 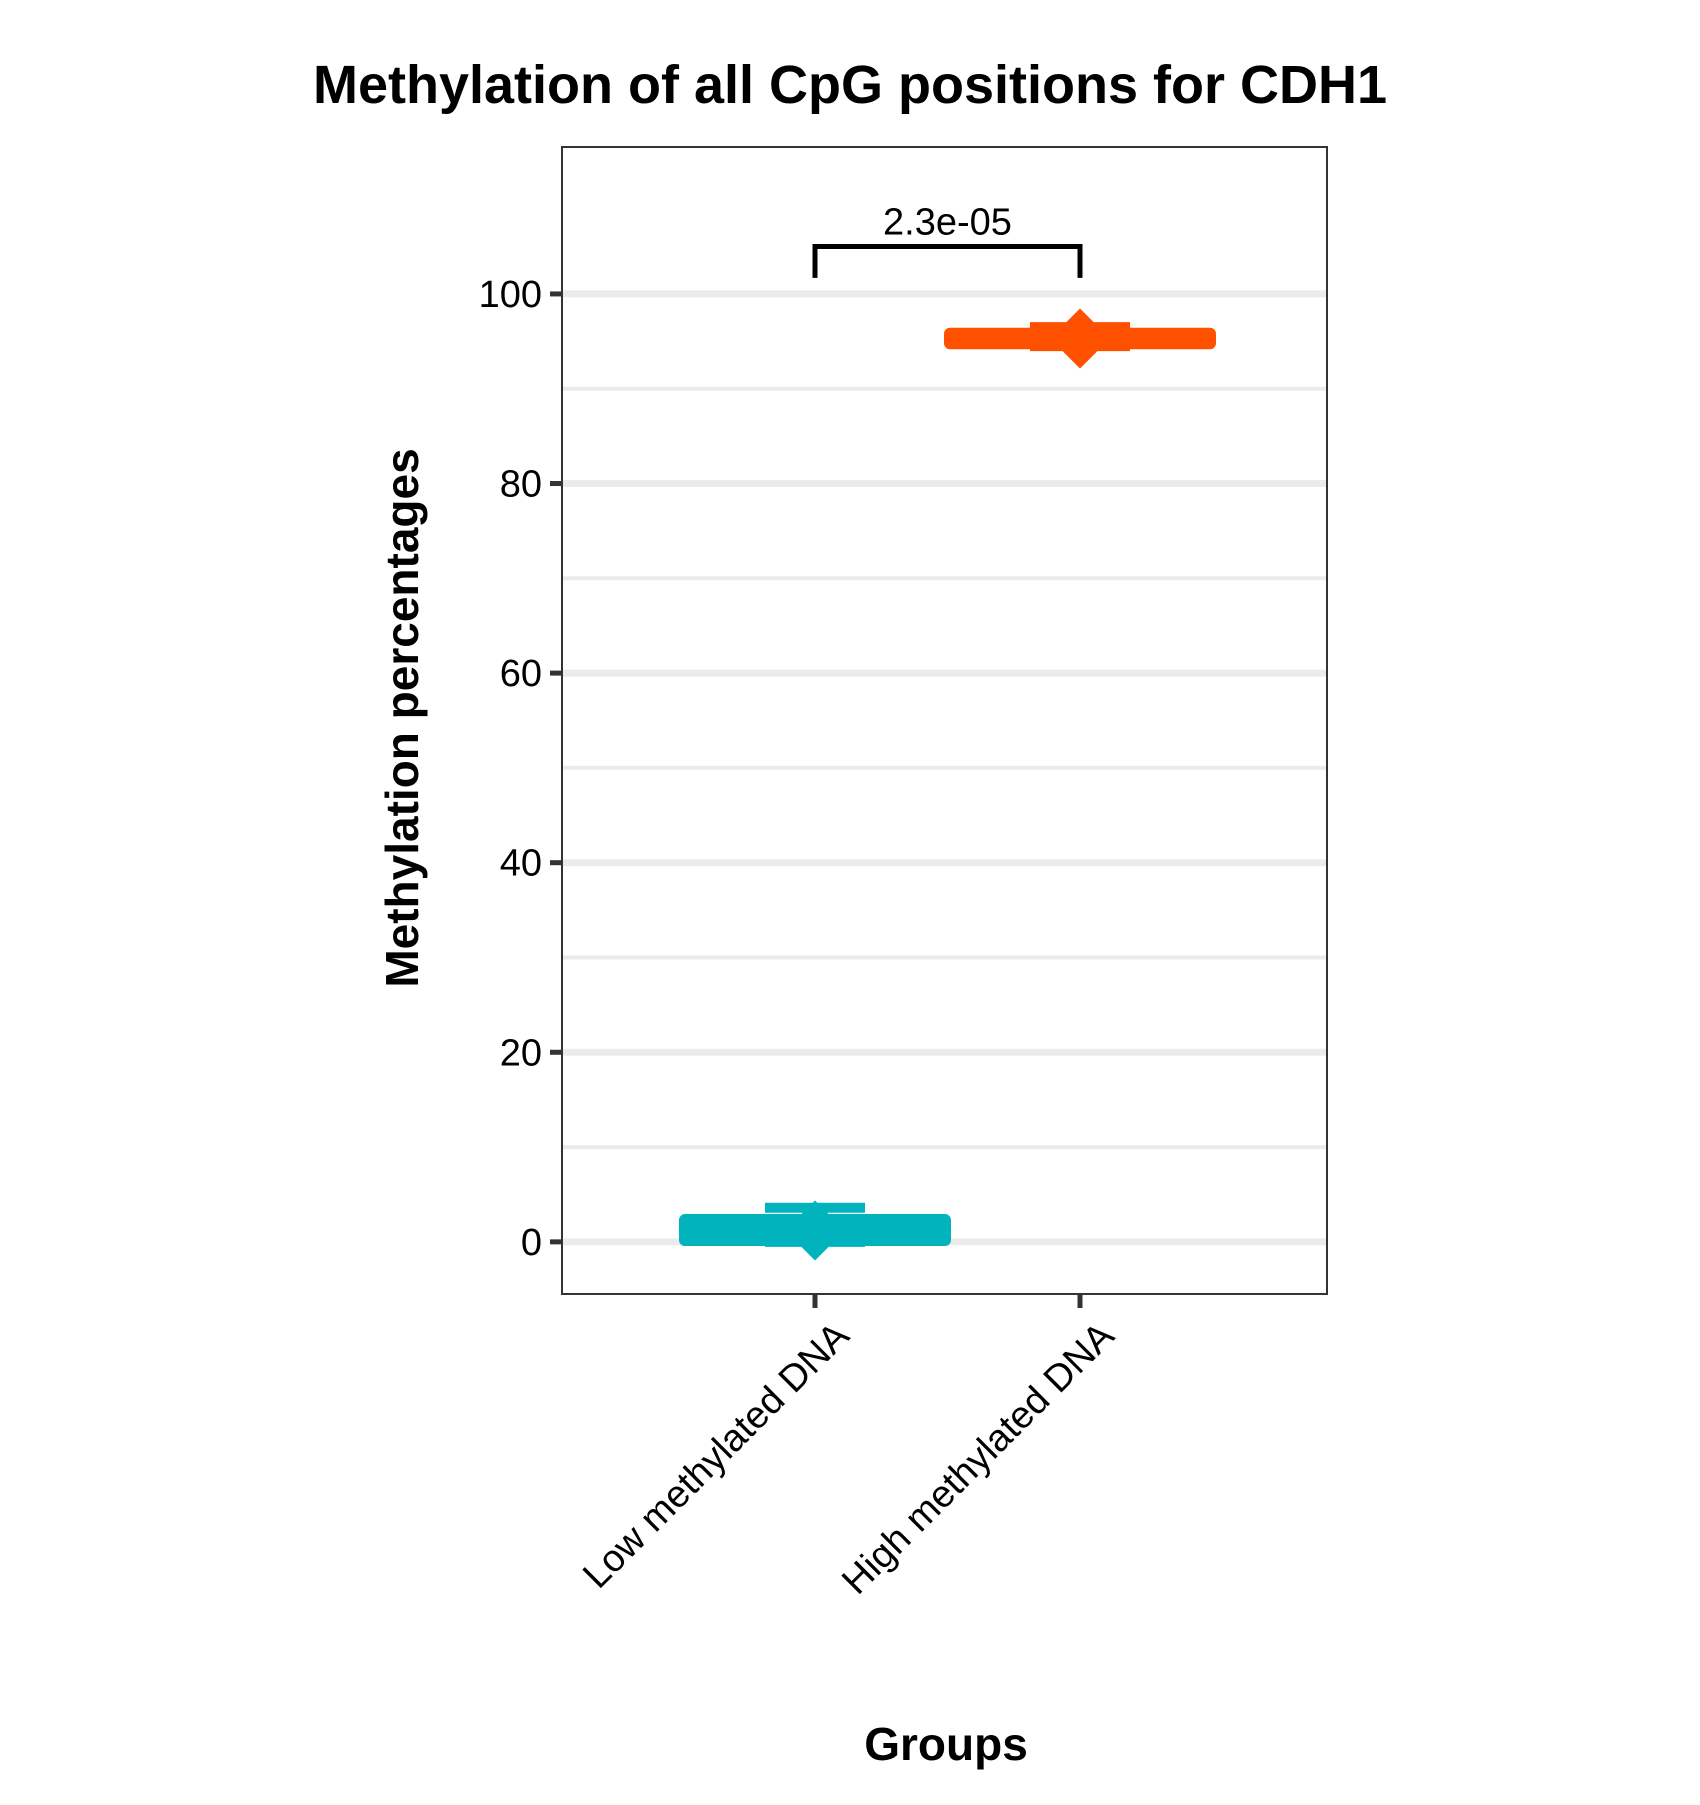 I want to click on p-value-label: 2.3e-05, so click(x=947, y=223).